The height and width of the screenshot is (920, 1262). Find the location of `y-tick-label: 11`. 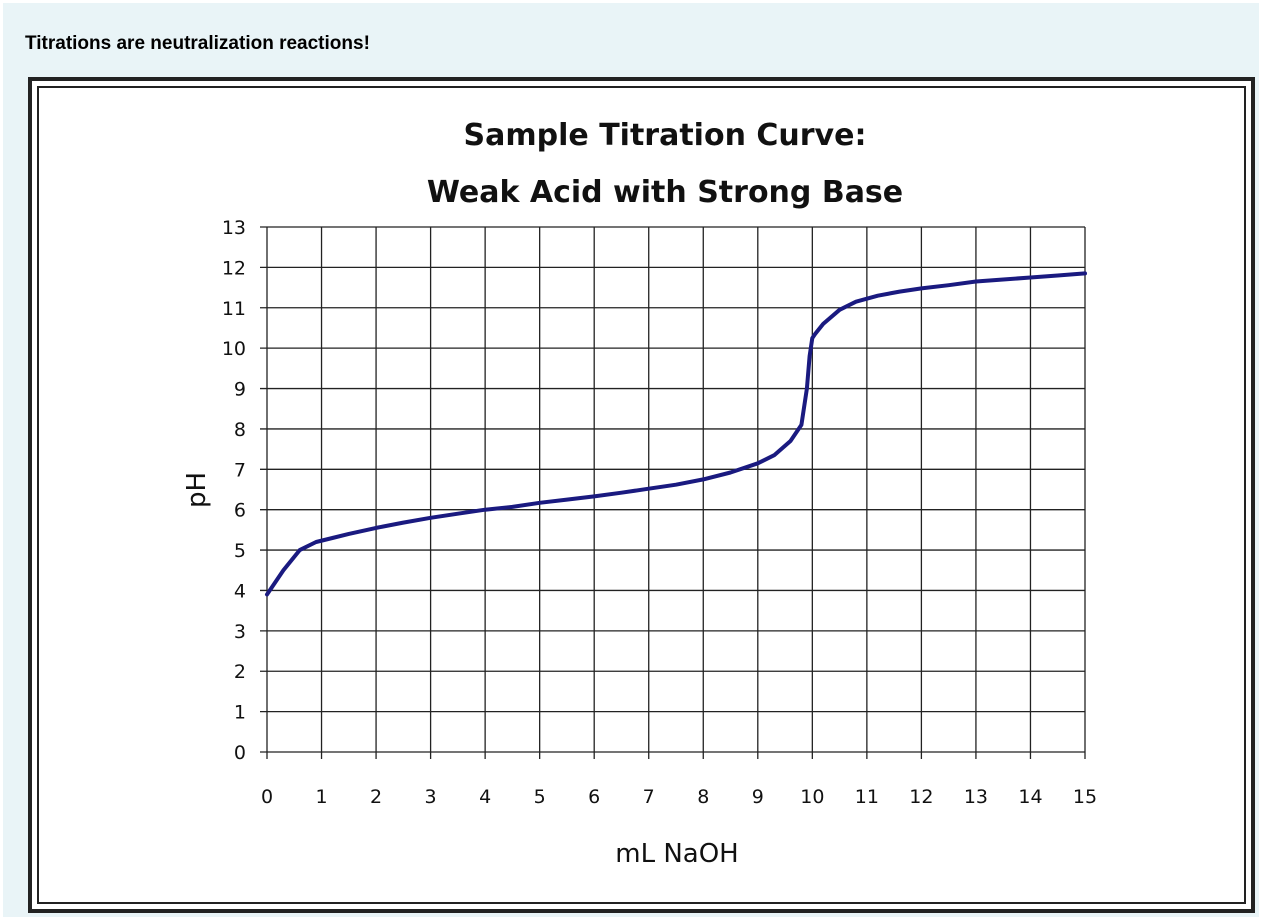

y-tick-label: 11 is located at coordinates (234, 309).